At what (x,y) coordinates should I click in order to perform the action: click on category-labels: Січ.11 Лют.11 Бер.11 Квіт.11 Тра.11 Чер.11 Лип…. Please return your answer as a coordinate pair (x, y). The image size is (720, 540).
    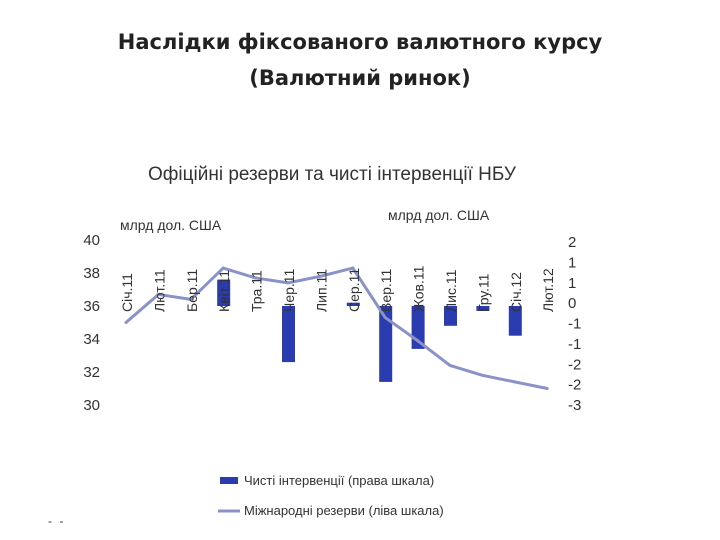
    Looking at the image, I should click on (337, 288).